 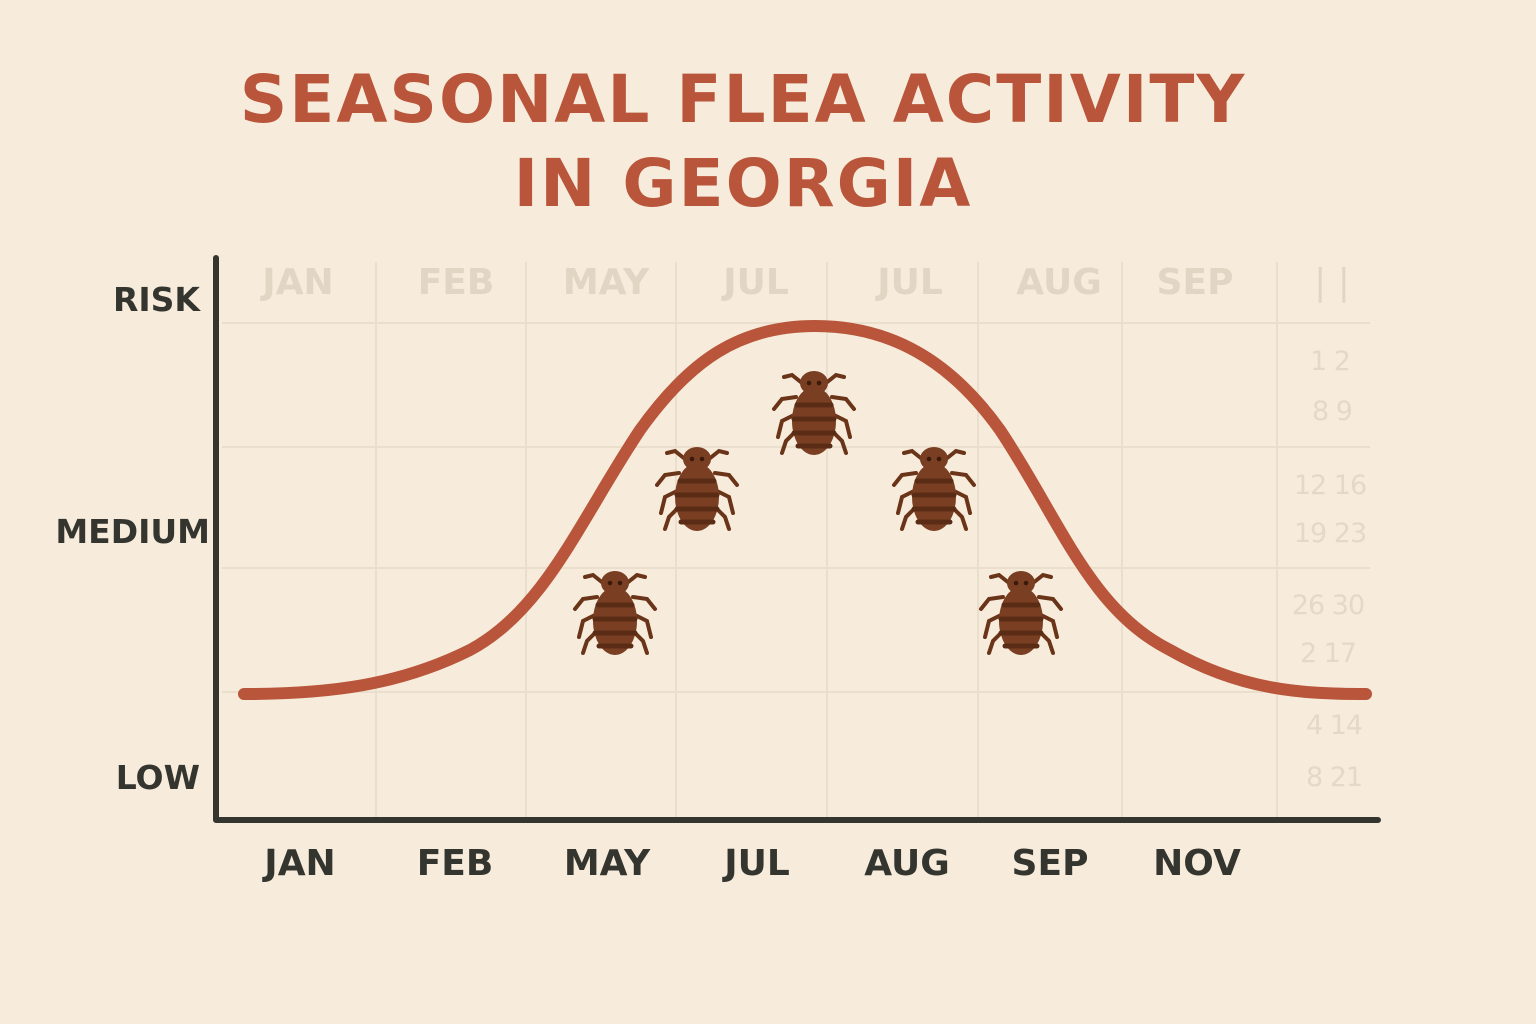 I want to click on ghost-number: 2 17, so click(x=1328, y=653).